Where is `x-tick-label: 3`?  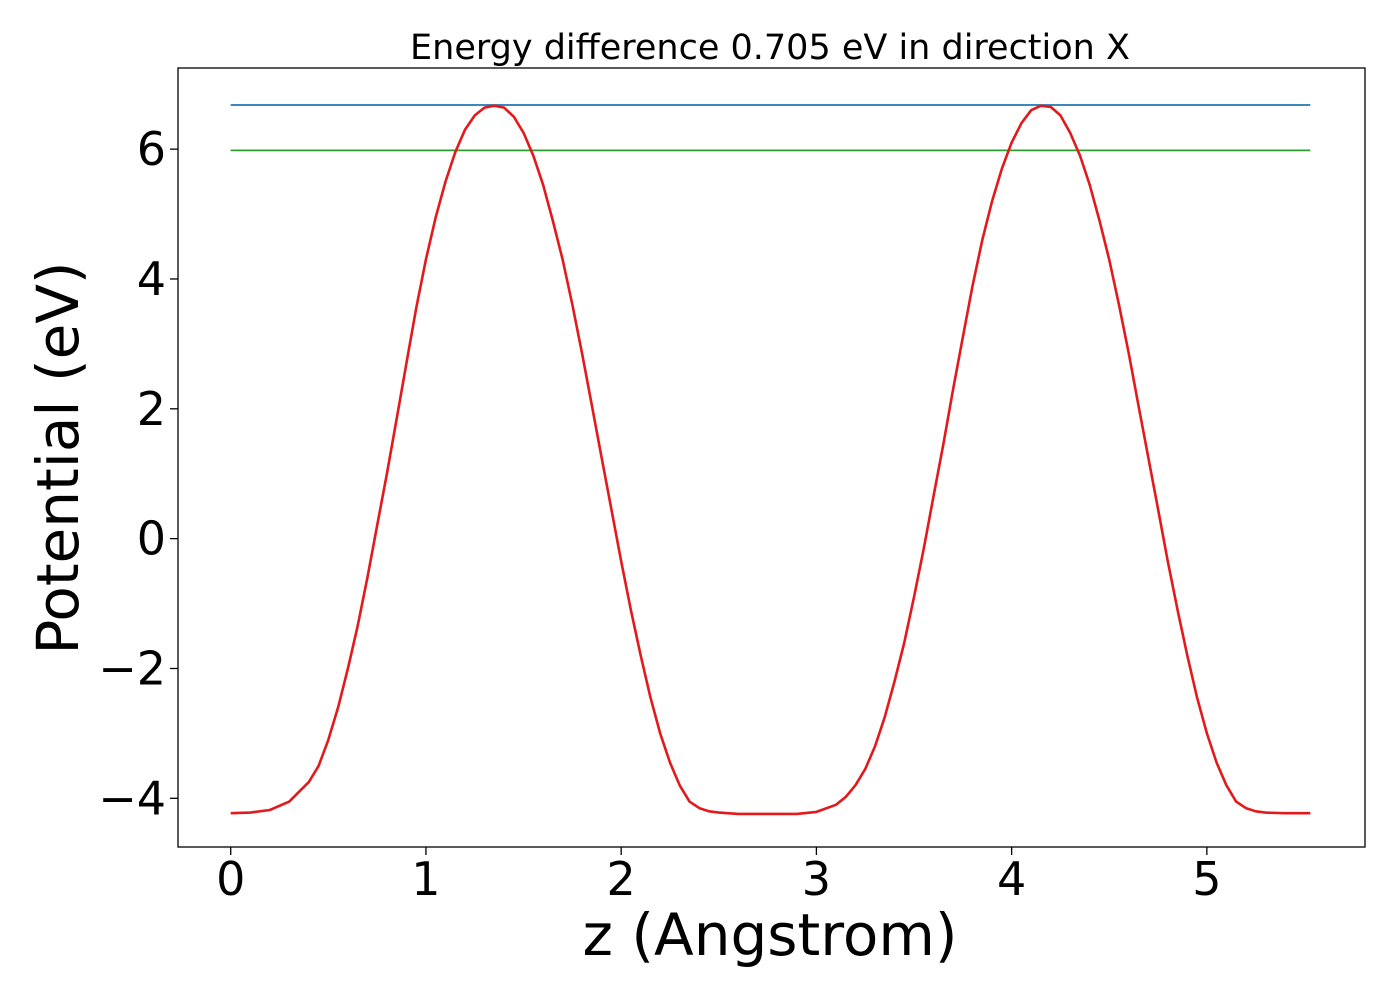
x-tick-label: 3 is located at coordinates (816, 879).